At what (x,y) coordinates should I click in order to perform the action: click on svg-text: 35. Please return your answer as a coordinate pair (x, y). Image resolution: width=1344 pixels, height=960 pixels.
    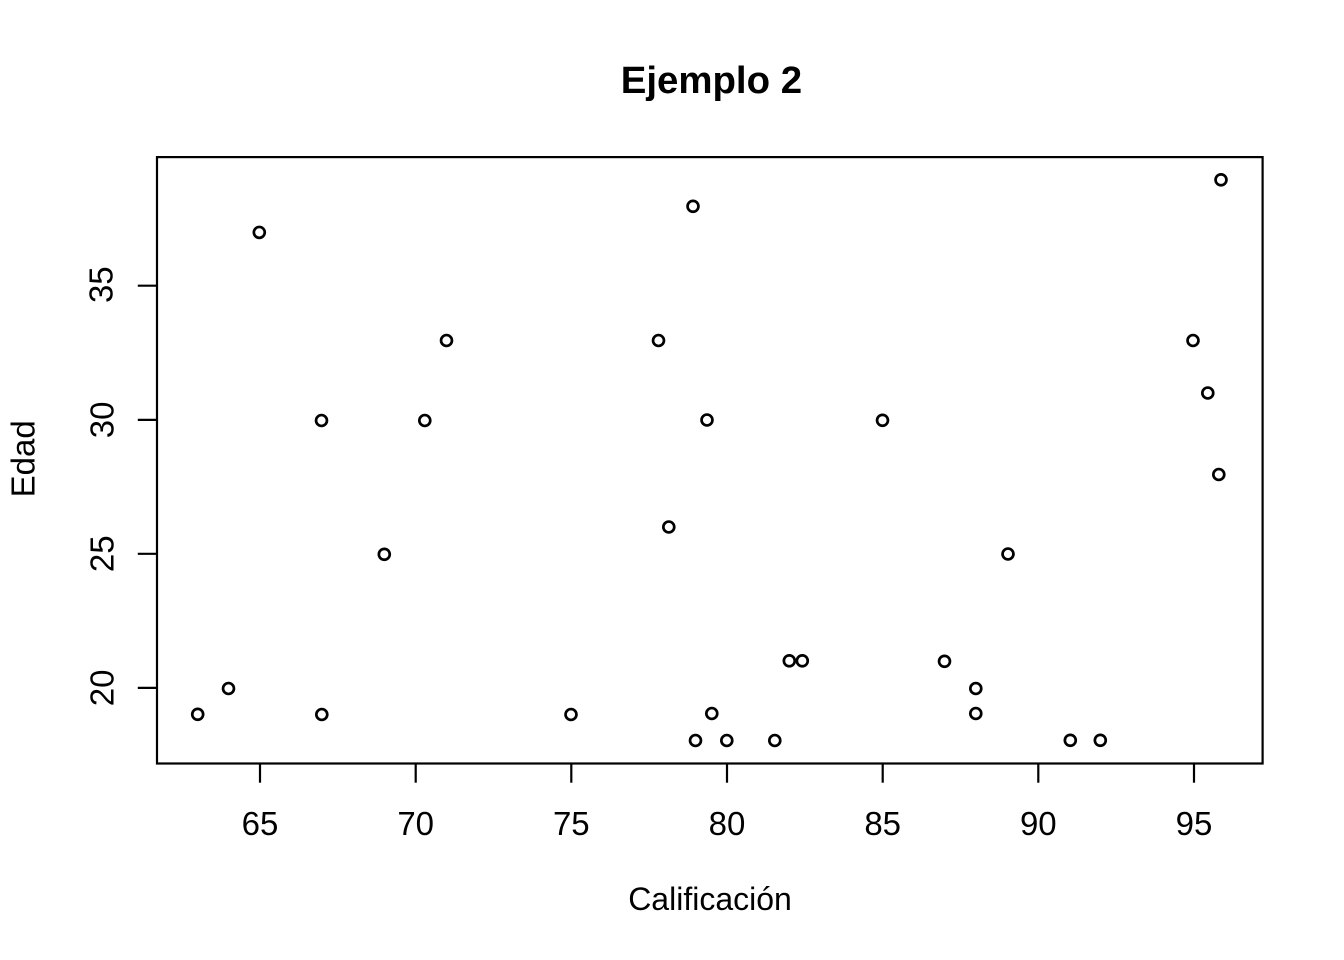
    Looking at the image, I should click on (101, 284).